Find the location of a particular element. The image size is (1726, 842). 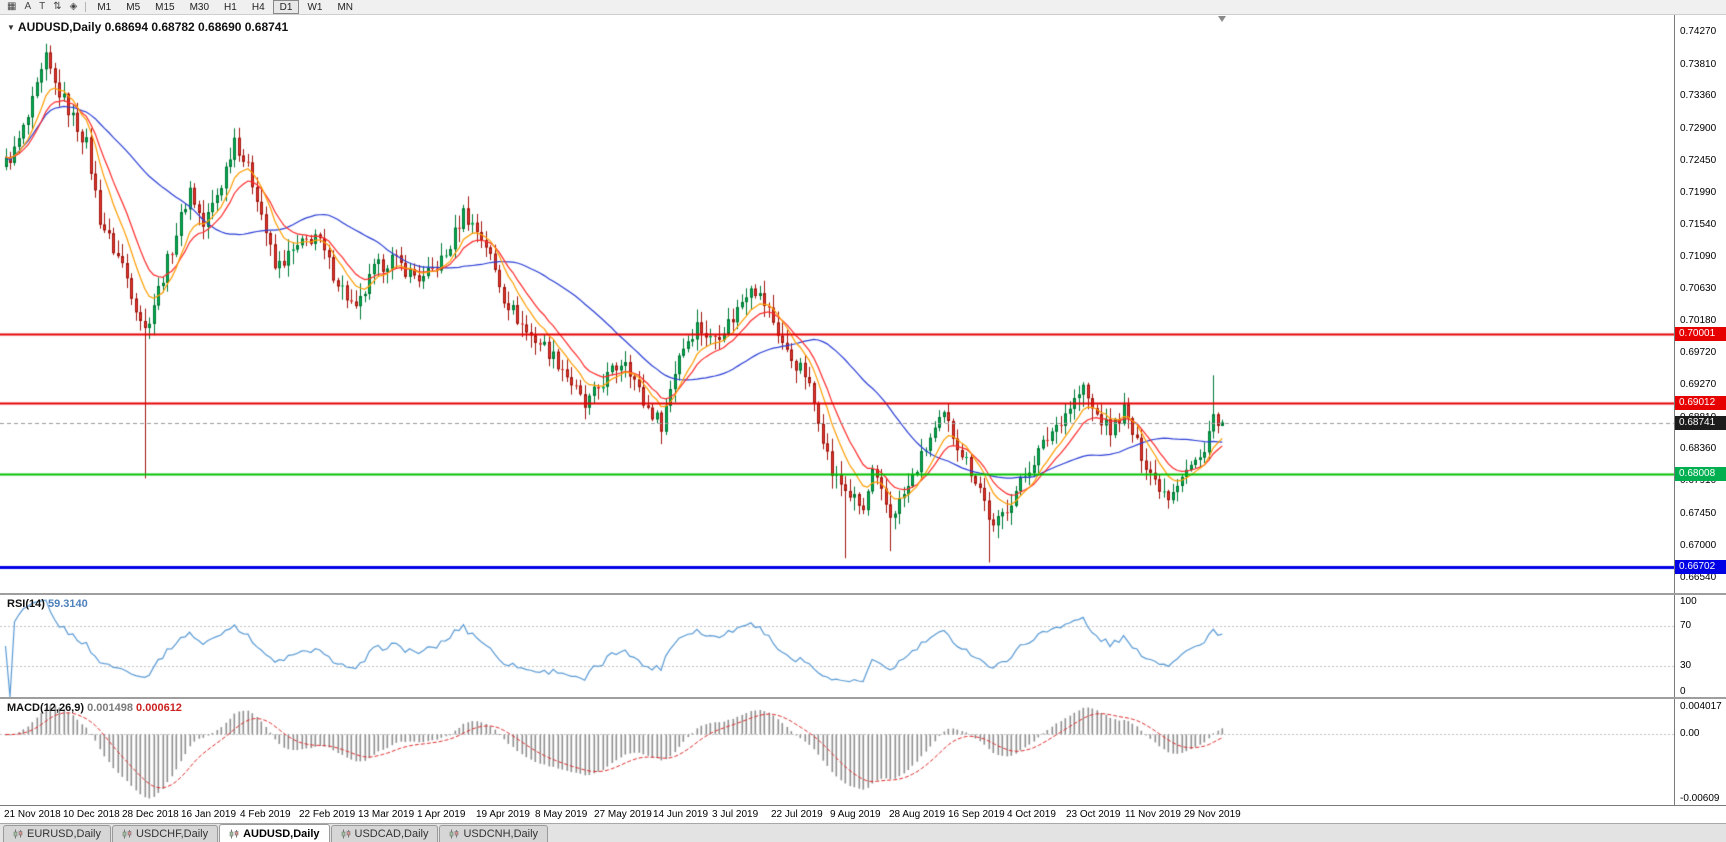

rsi-value: 59.3140 is located at coordinates (67, 604).